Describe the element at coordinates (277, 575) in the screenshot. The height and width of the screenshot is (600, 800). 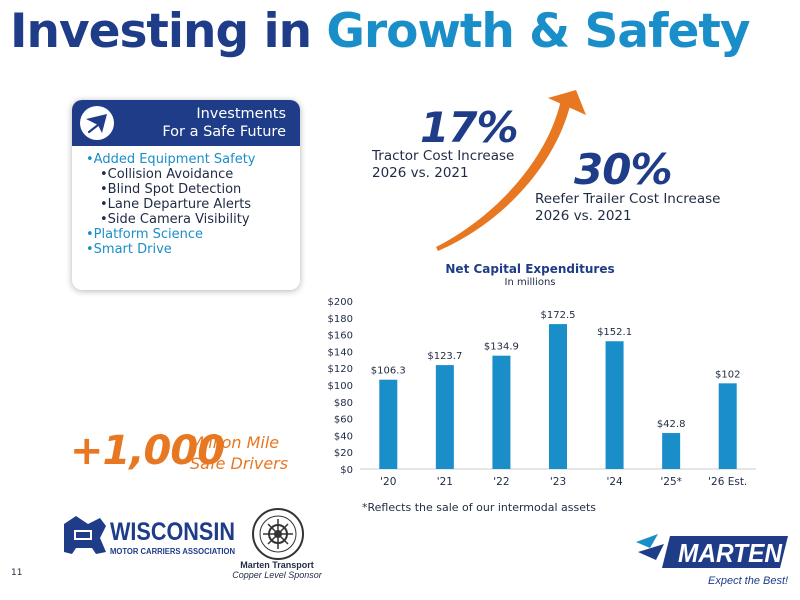
I see `tat-caption-line2: Copper Level Sponsor` at that location.